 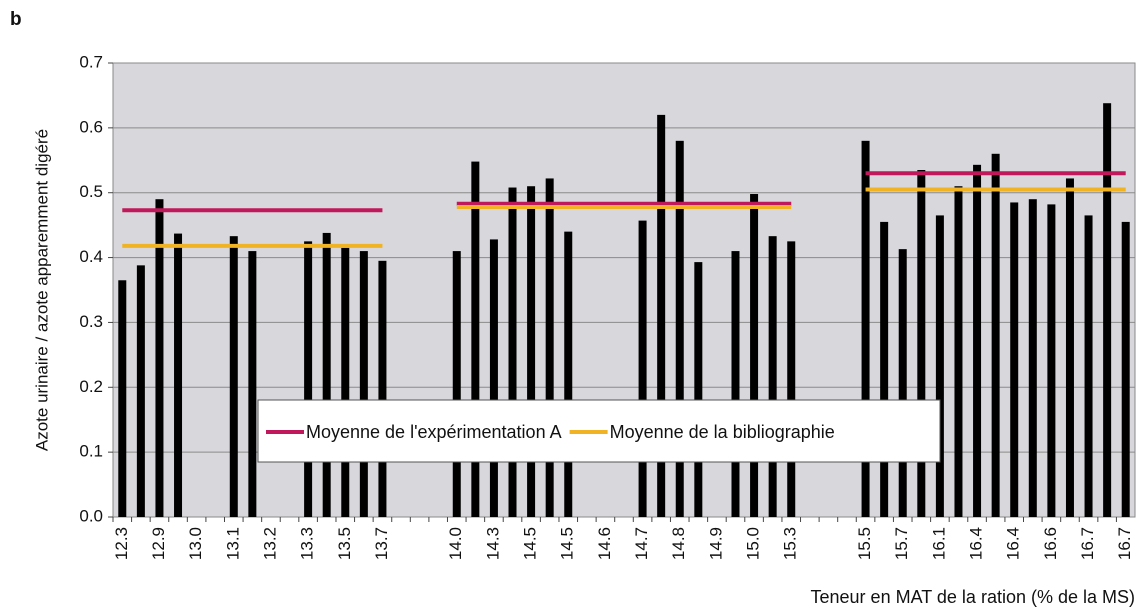 I want to click on x-tick-label: 14.9, so click(x=715, y=543).